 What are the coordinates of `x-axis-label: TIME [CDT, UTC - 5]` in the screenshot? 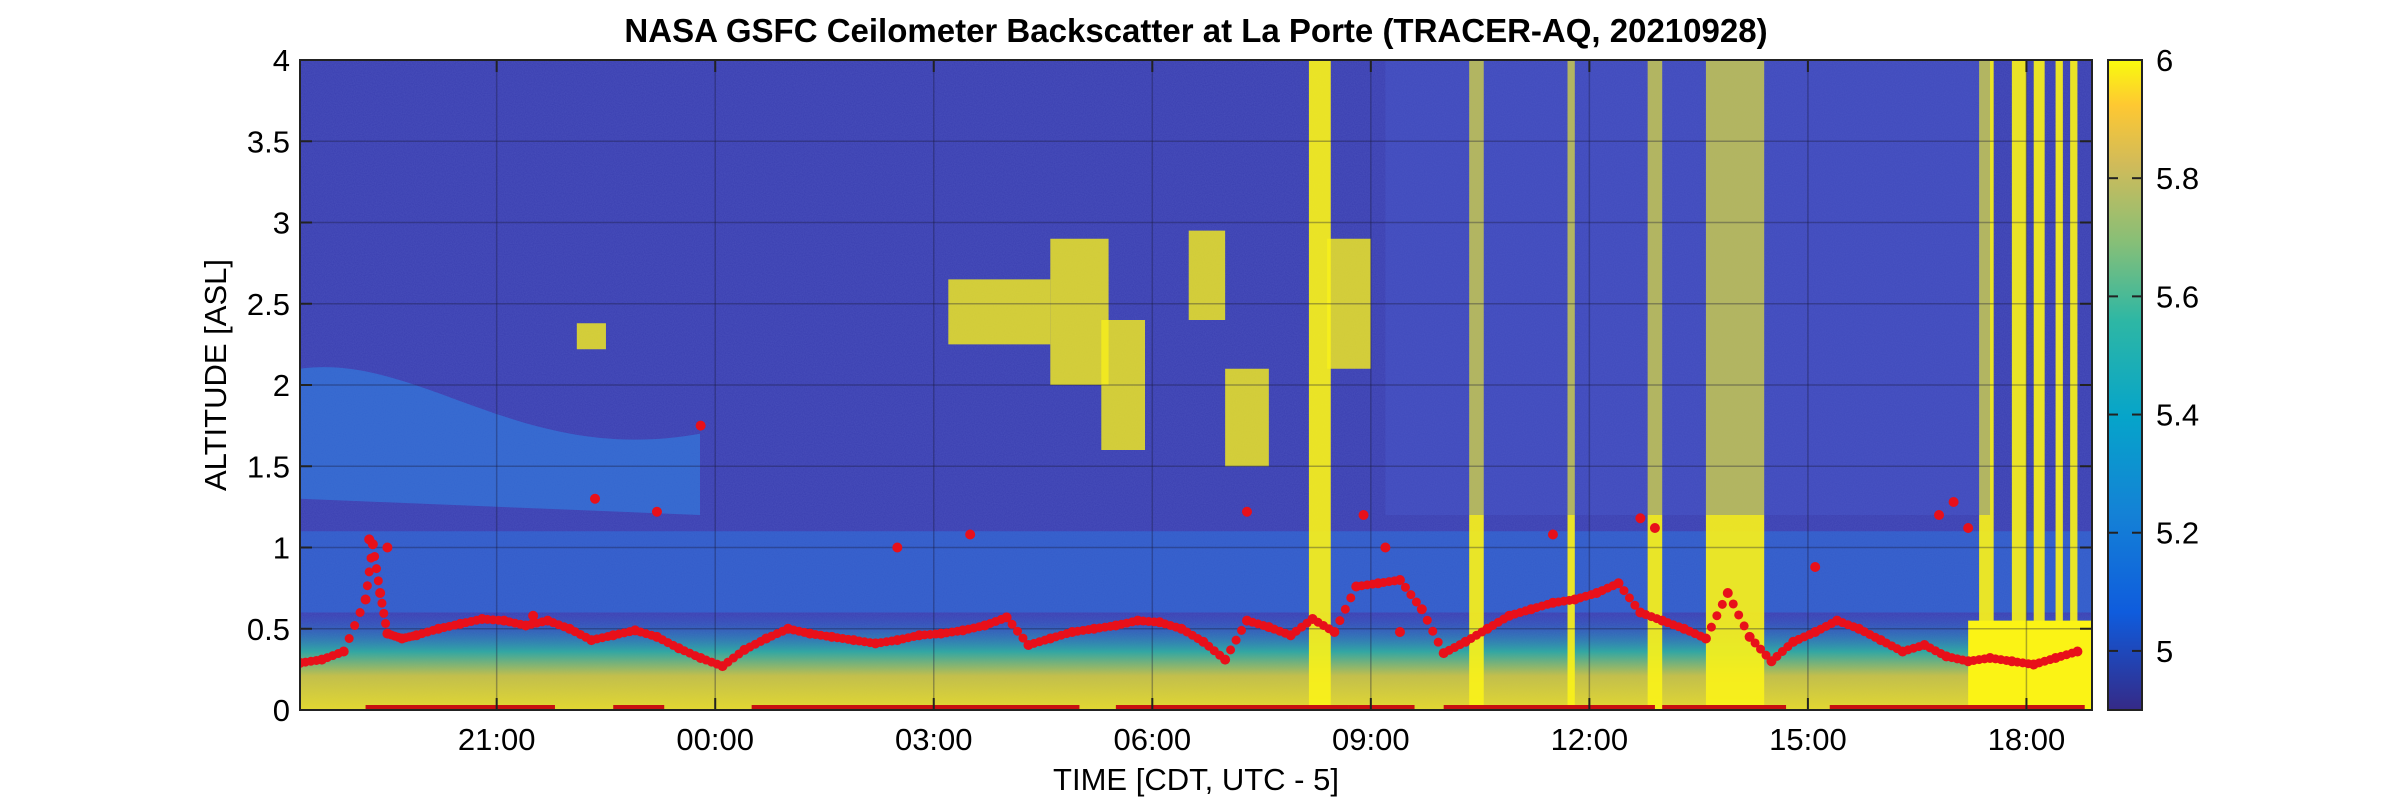 It's located at (1196, 779).